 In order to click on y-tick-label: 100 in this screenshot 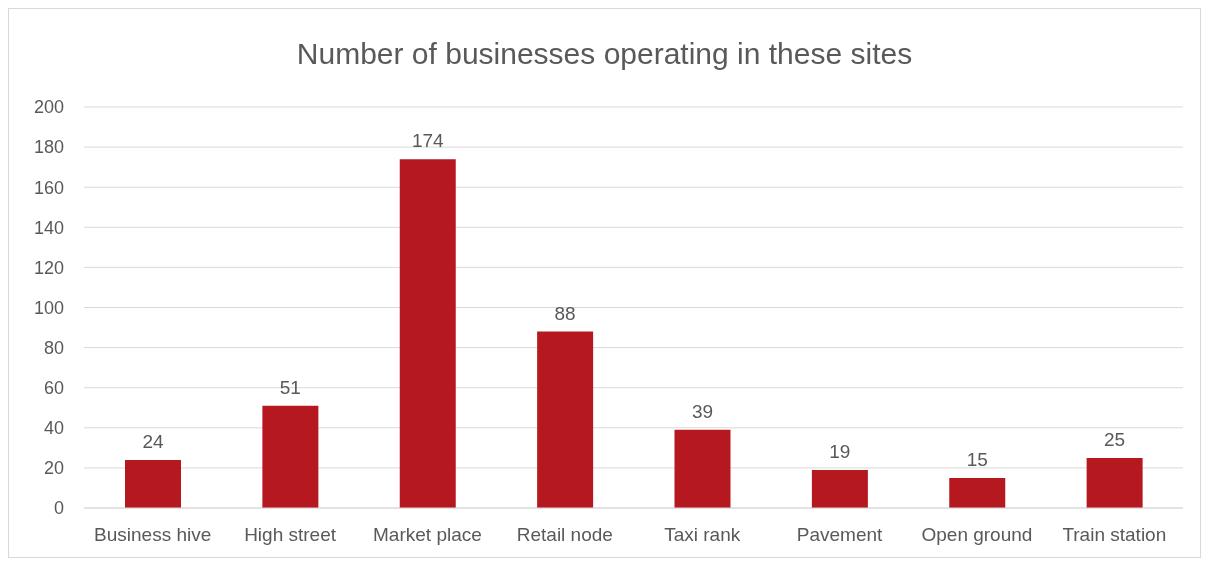, I will do `click(48, 307)`.